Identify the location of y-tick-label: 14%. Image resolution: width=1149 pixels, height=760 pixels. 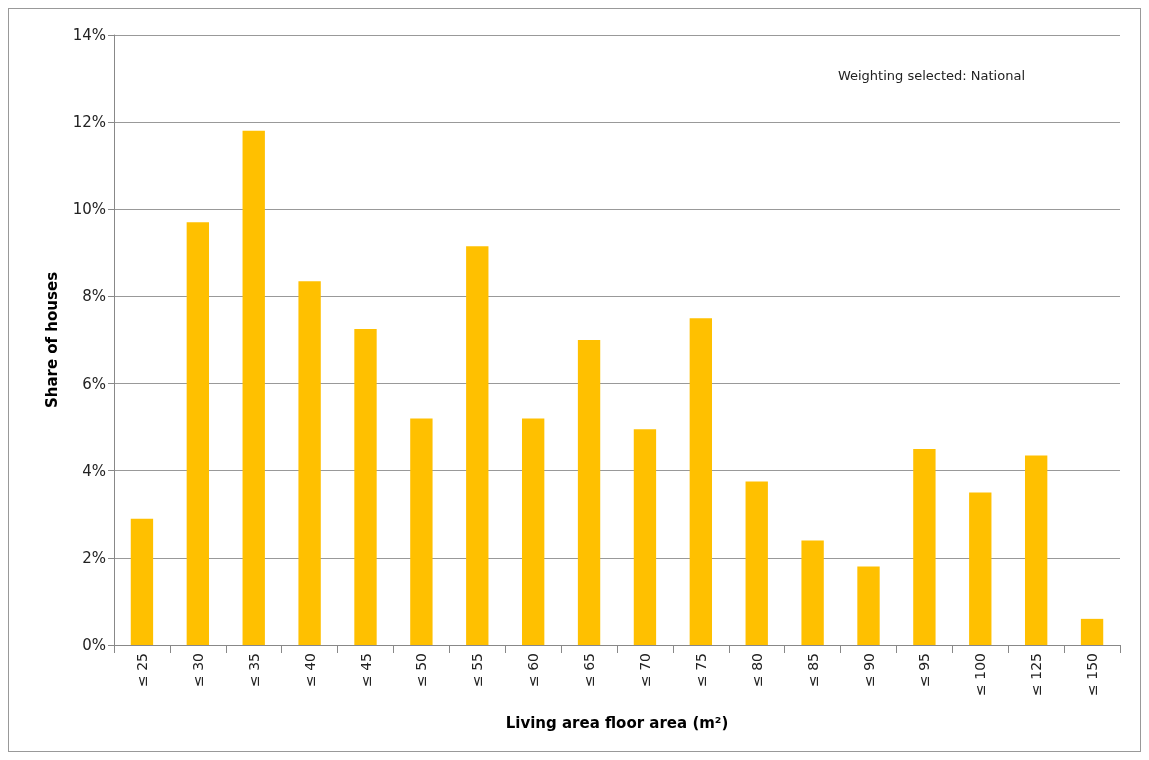
(89, 35).